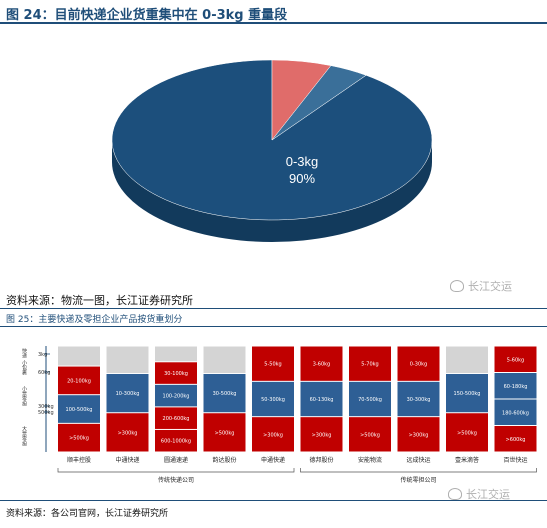 The image size is (547, 528). I want to click on axis-tick-label: 3kg, so click(42, 355).